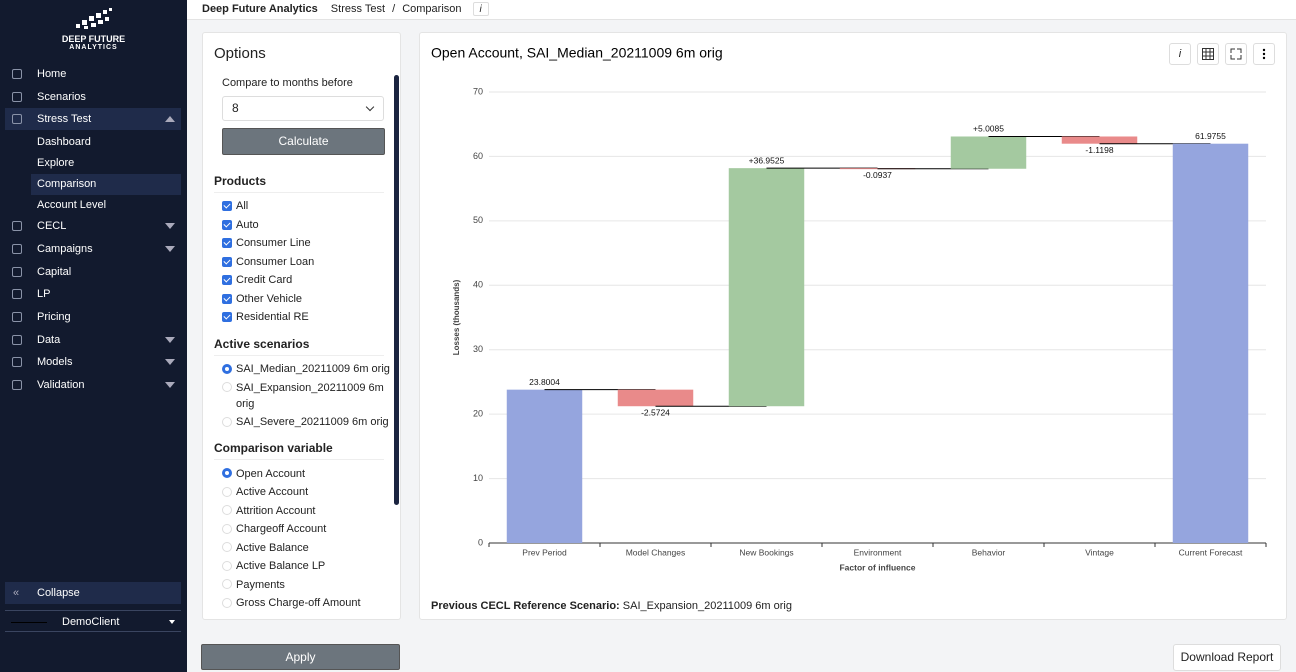  What do you see at coordinates (877, 567) in the screenshot?
I see `x-axis-label: Factor of influence` at bounding box center [877, 567].